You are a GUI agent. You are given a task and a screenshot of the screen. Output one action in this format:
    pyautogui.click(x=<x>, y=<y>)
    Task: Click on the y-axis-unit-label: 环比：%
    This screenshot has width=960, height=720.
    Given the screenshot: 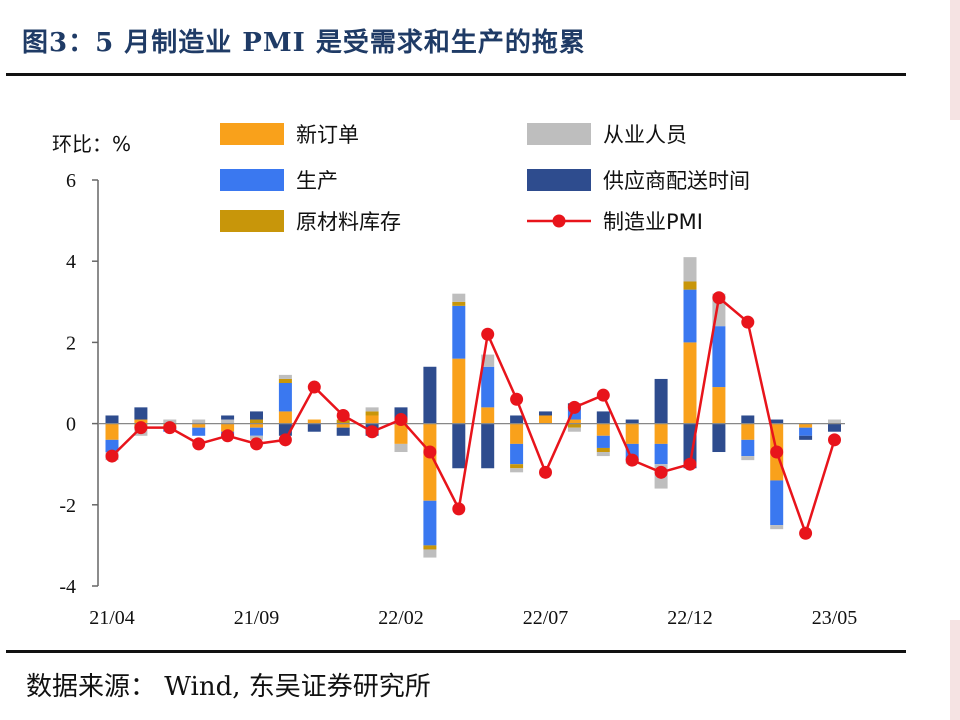 What is the action you would take?
    pyautogui.click(x=91, y=144)
    